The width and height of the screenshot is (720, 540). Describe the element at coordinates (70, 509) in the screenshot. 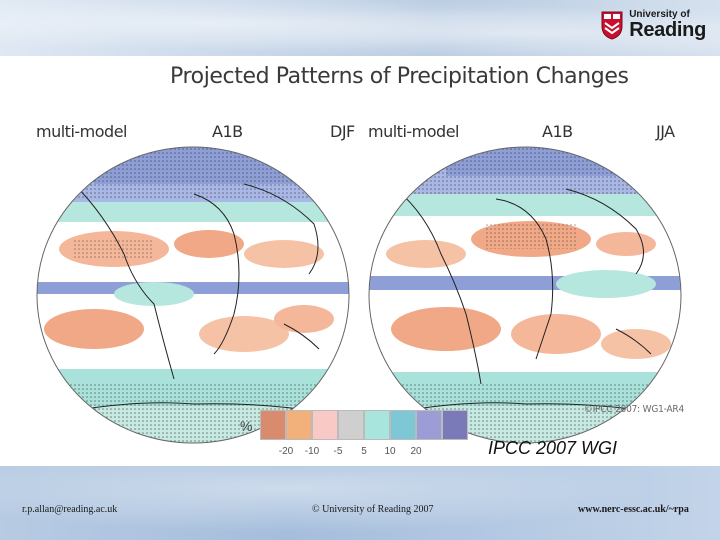

I see `footer-email: r.p.allan@reading.ac.uk` at that location.